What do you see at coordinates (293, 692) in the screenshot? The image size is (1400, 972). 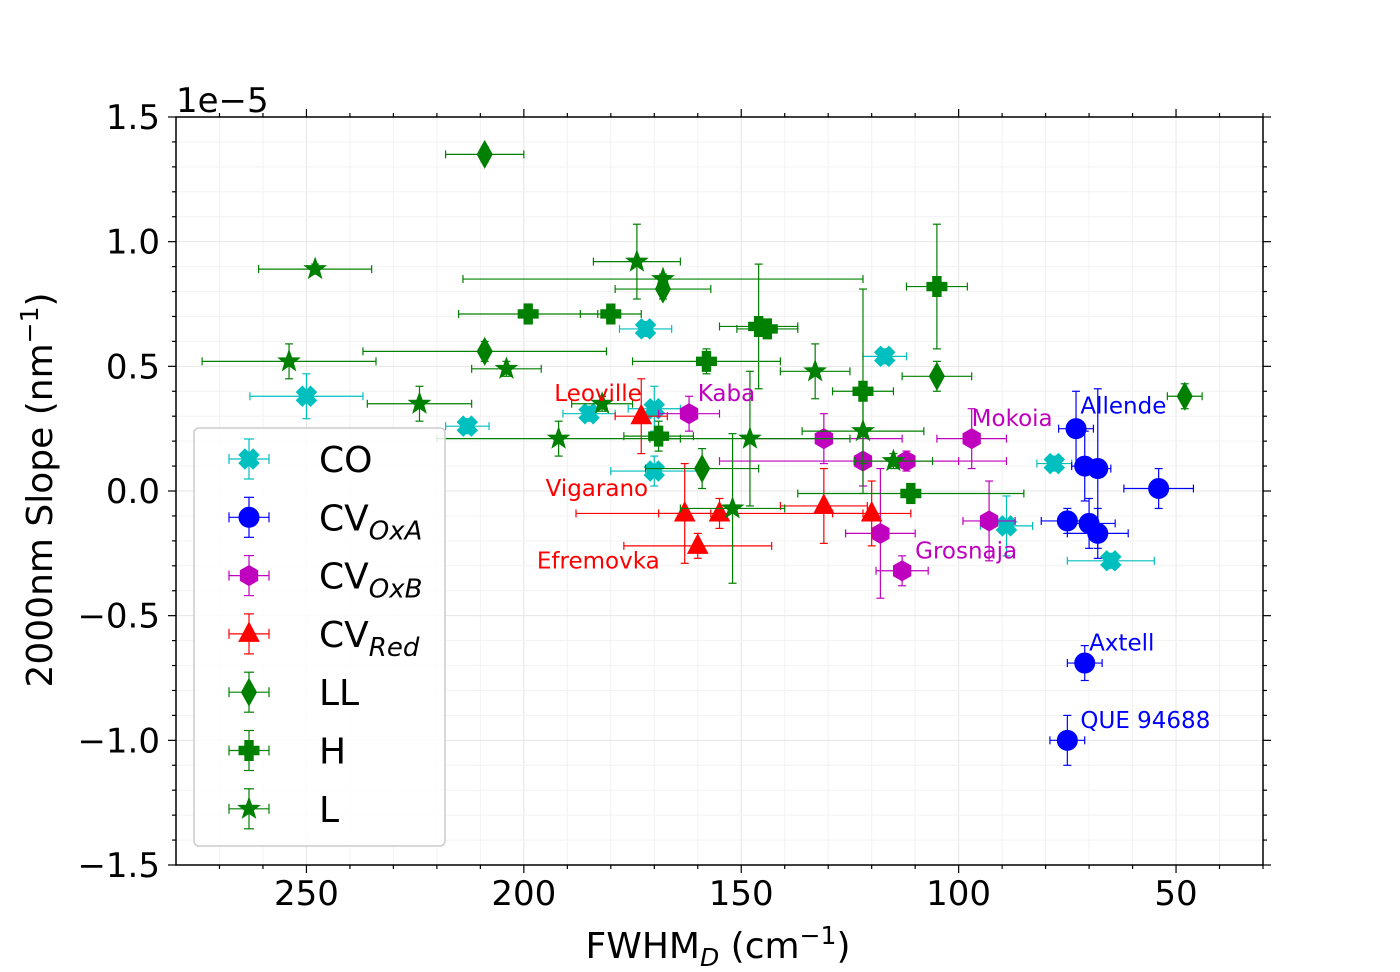 I see `legend-item-ll: LL` at bounding box center [293, 692].